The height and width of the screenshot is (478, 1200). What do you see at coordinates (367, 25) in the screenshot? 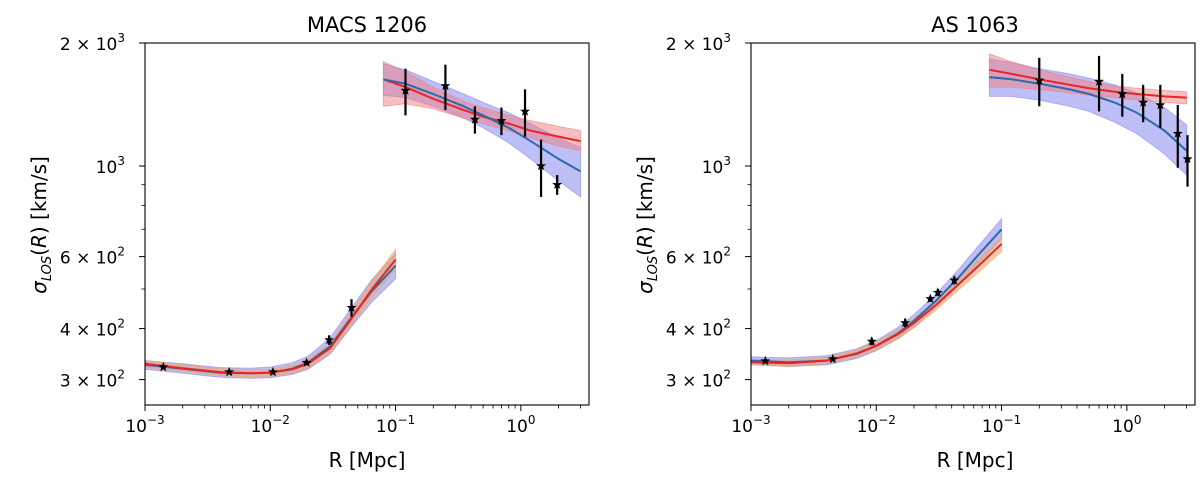
I see `chart-title: MACS 1206` at bounding box center [367, 25].